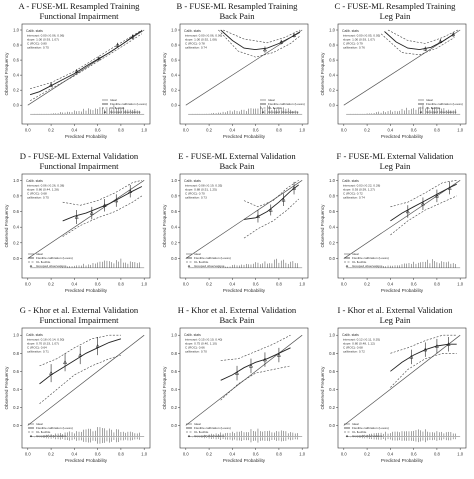  Describe the element at coordinates (37, 44) in the screenshot. I see `stats-line: C (ROC): 0.80` at that location.